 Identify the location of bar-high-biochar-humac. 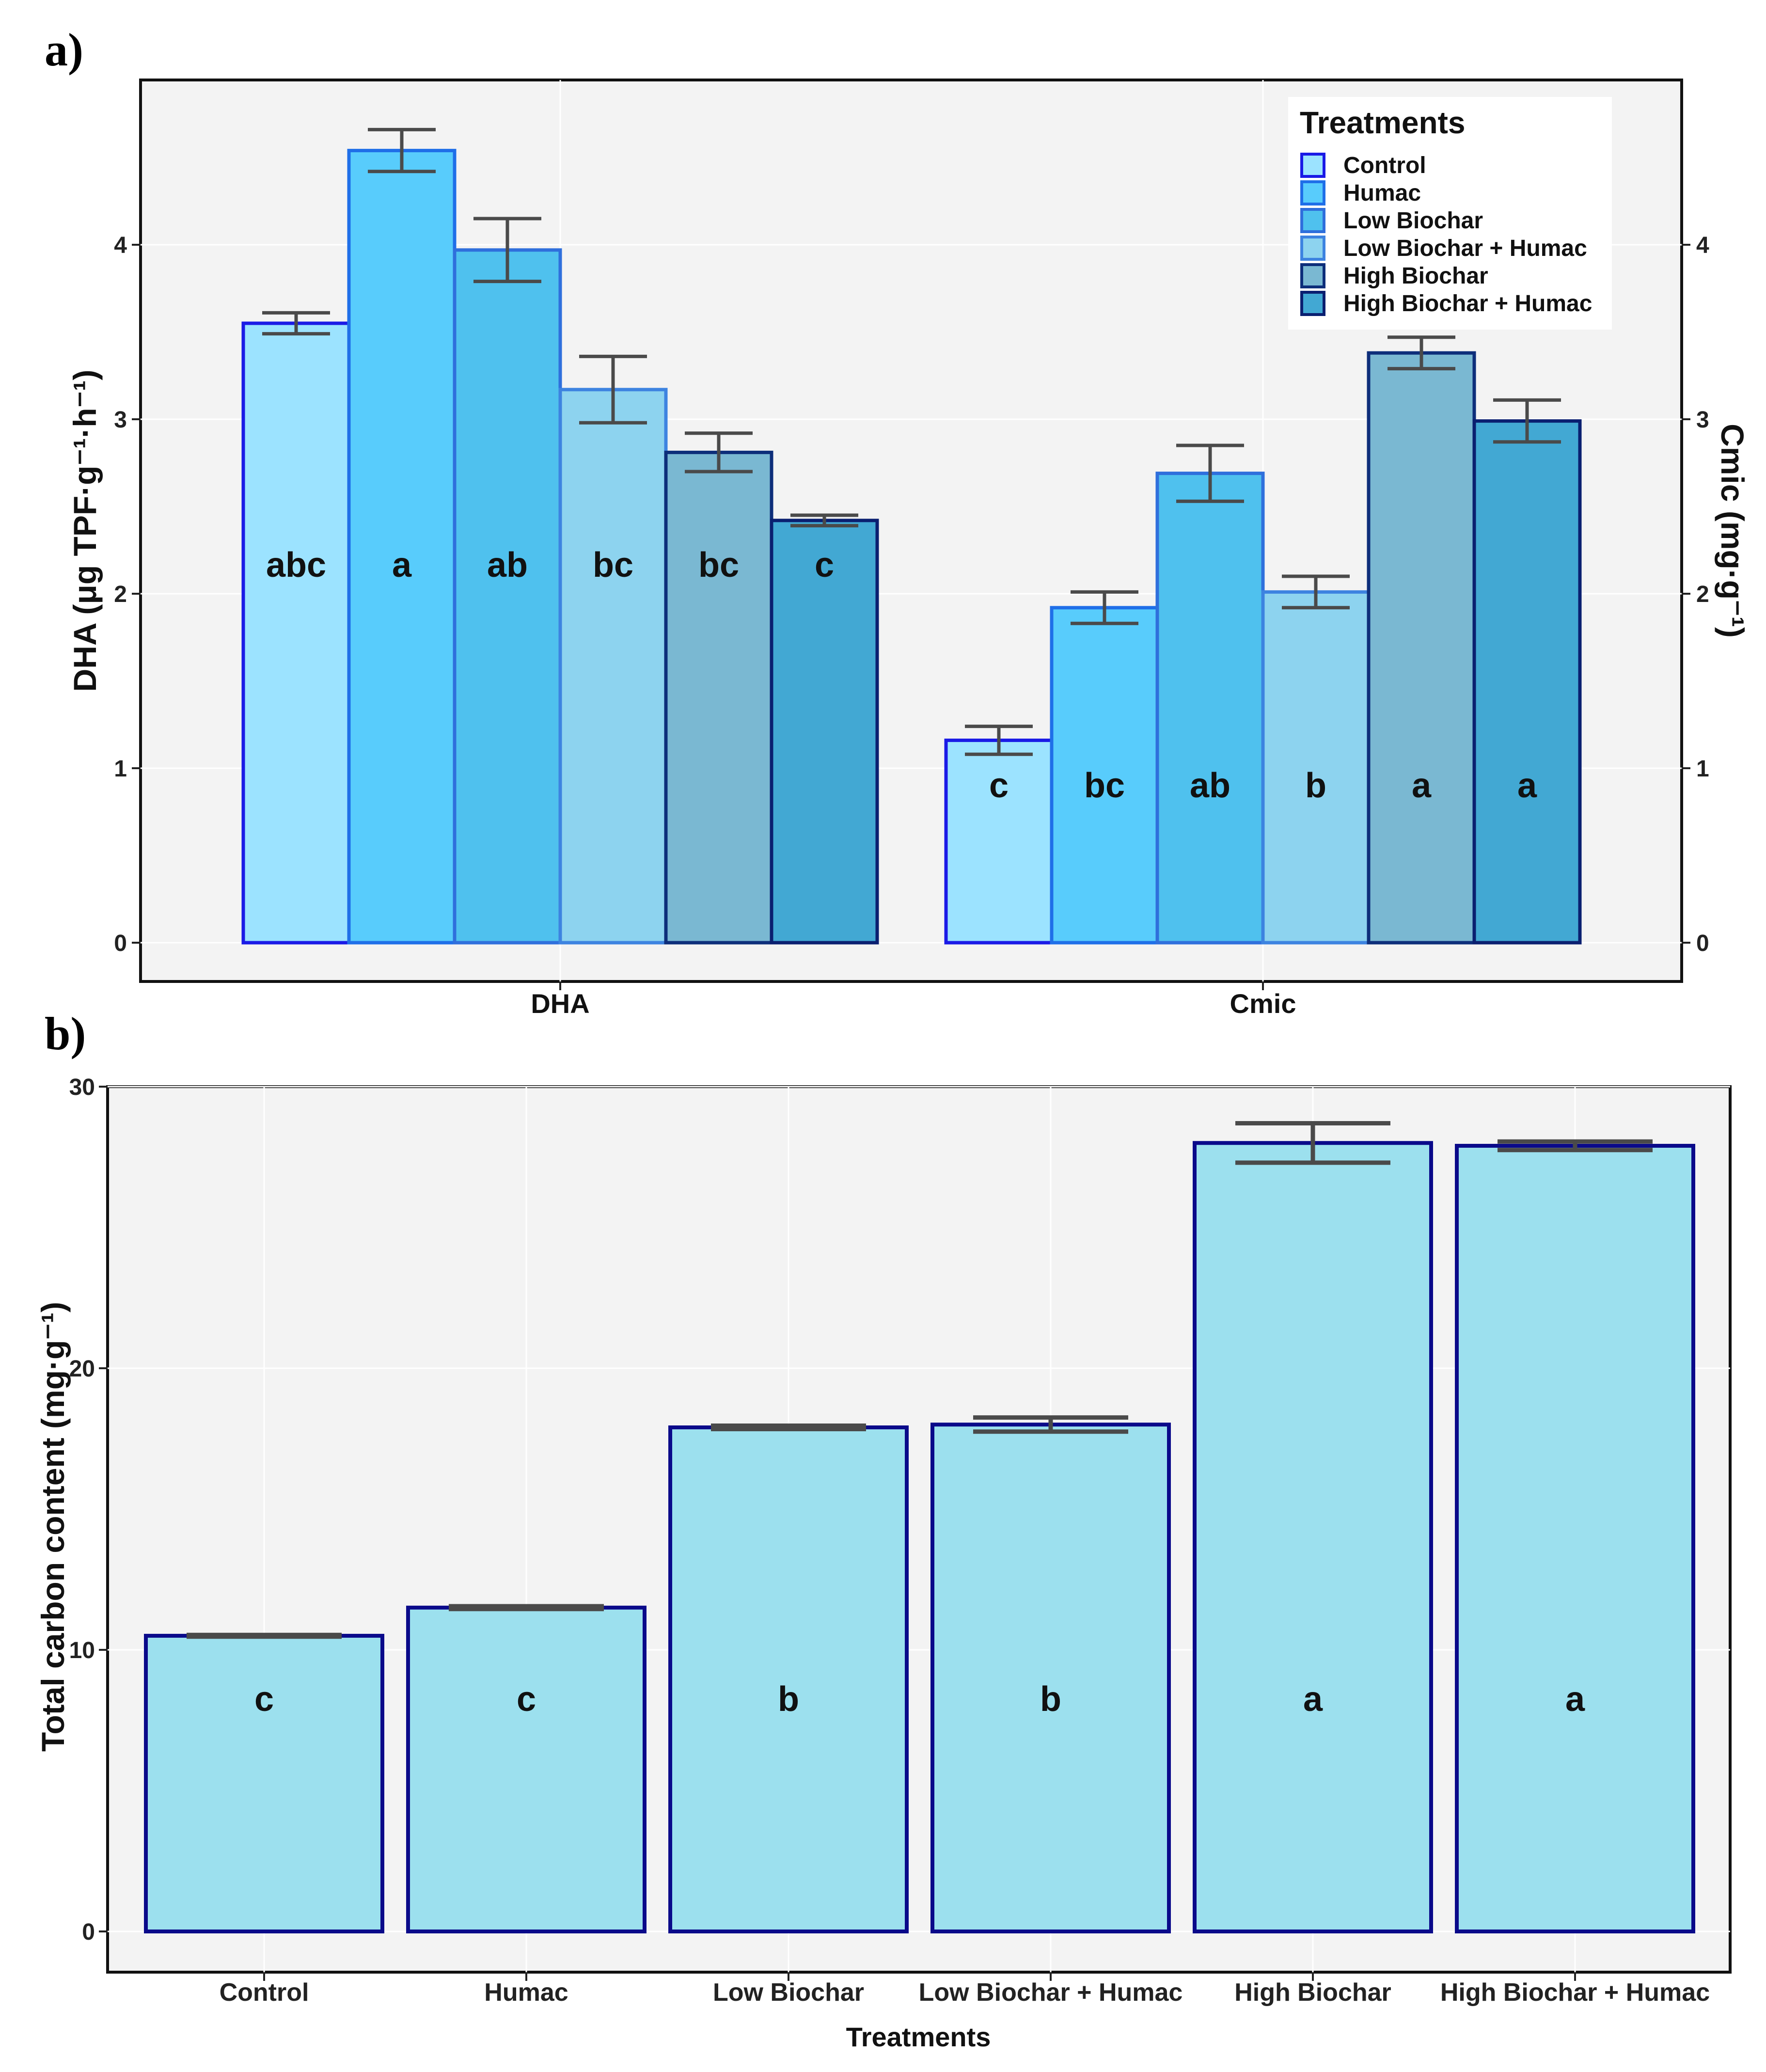
(1575, 1539).